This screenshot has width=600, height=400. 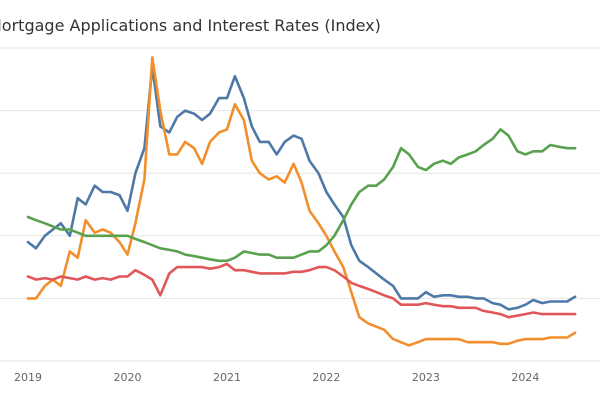 What do you see at coordinates (276, 377) in the screenshot?
I see `x-axis-ticks: 2019 2020 2021 2022 2023 2024` at bounding box center [276, 377].